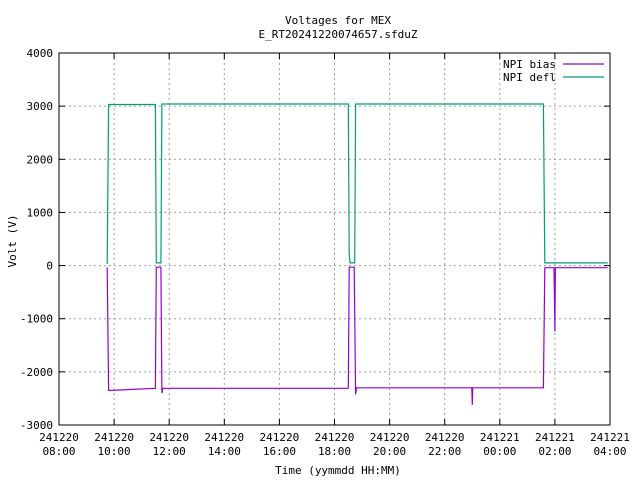 Image resolution: width=640 pixels, height=480 pixels. I want to click on x-tick-label-time: 04:00, so click(609, 451).